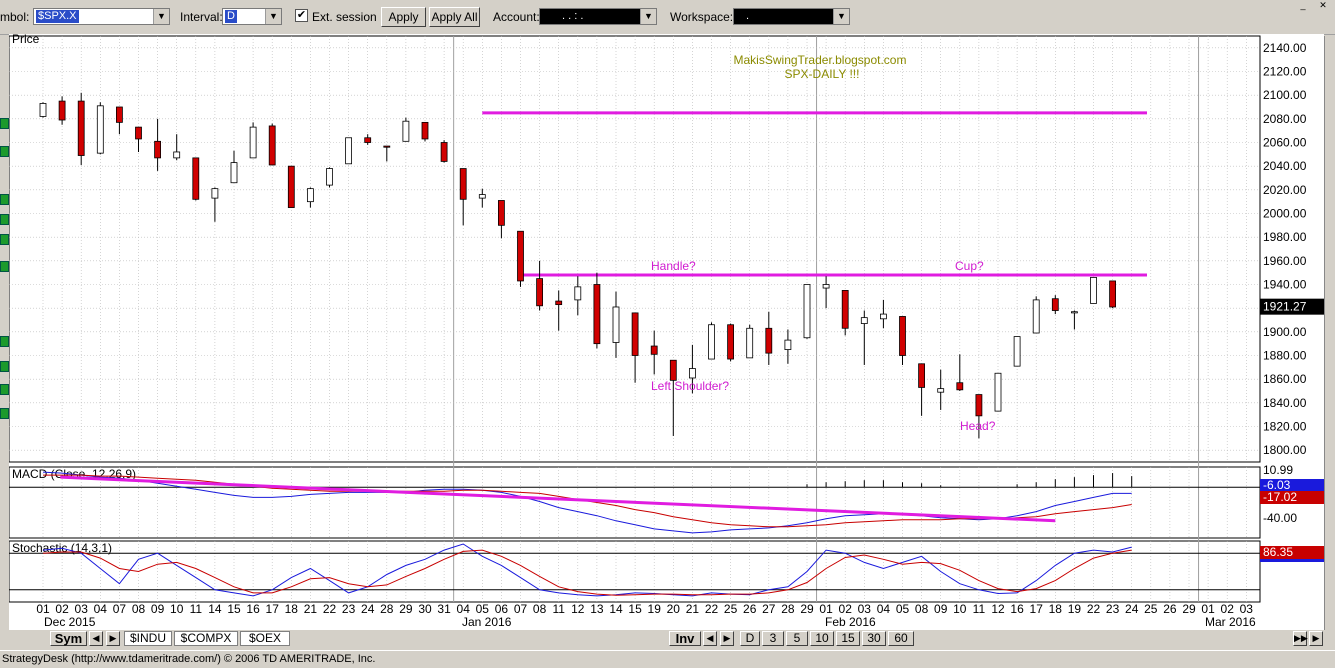 This screenshot has height=668, width=1335. What do you see at coordinates (587, 502) in the screenshot?
I see `macd-series-line` at bounding box center [587, 502].